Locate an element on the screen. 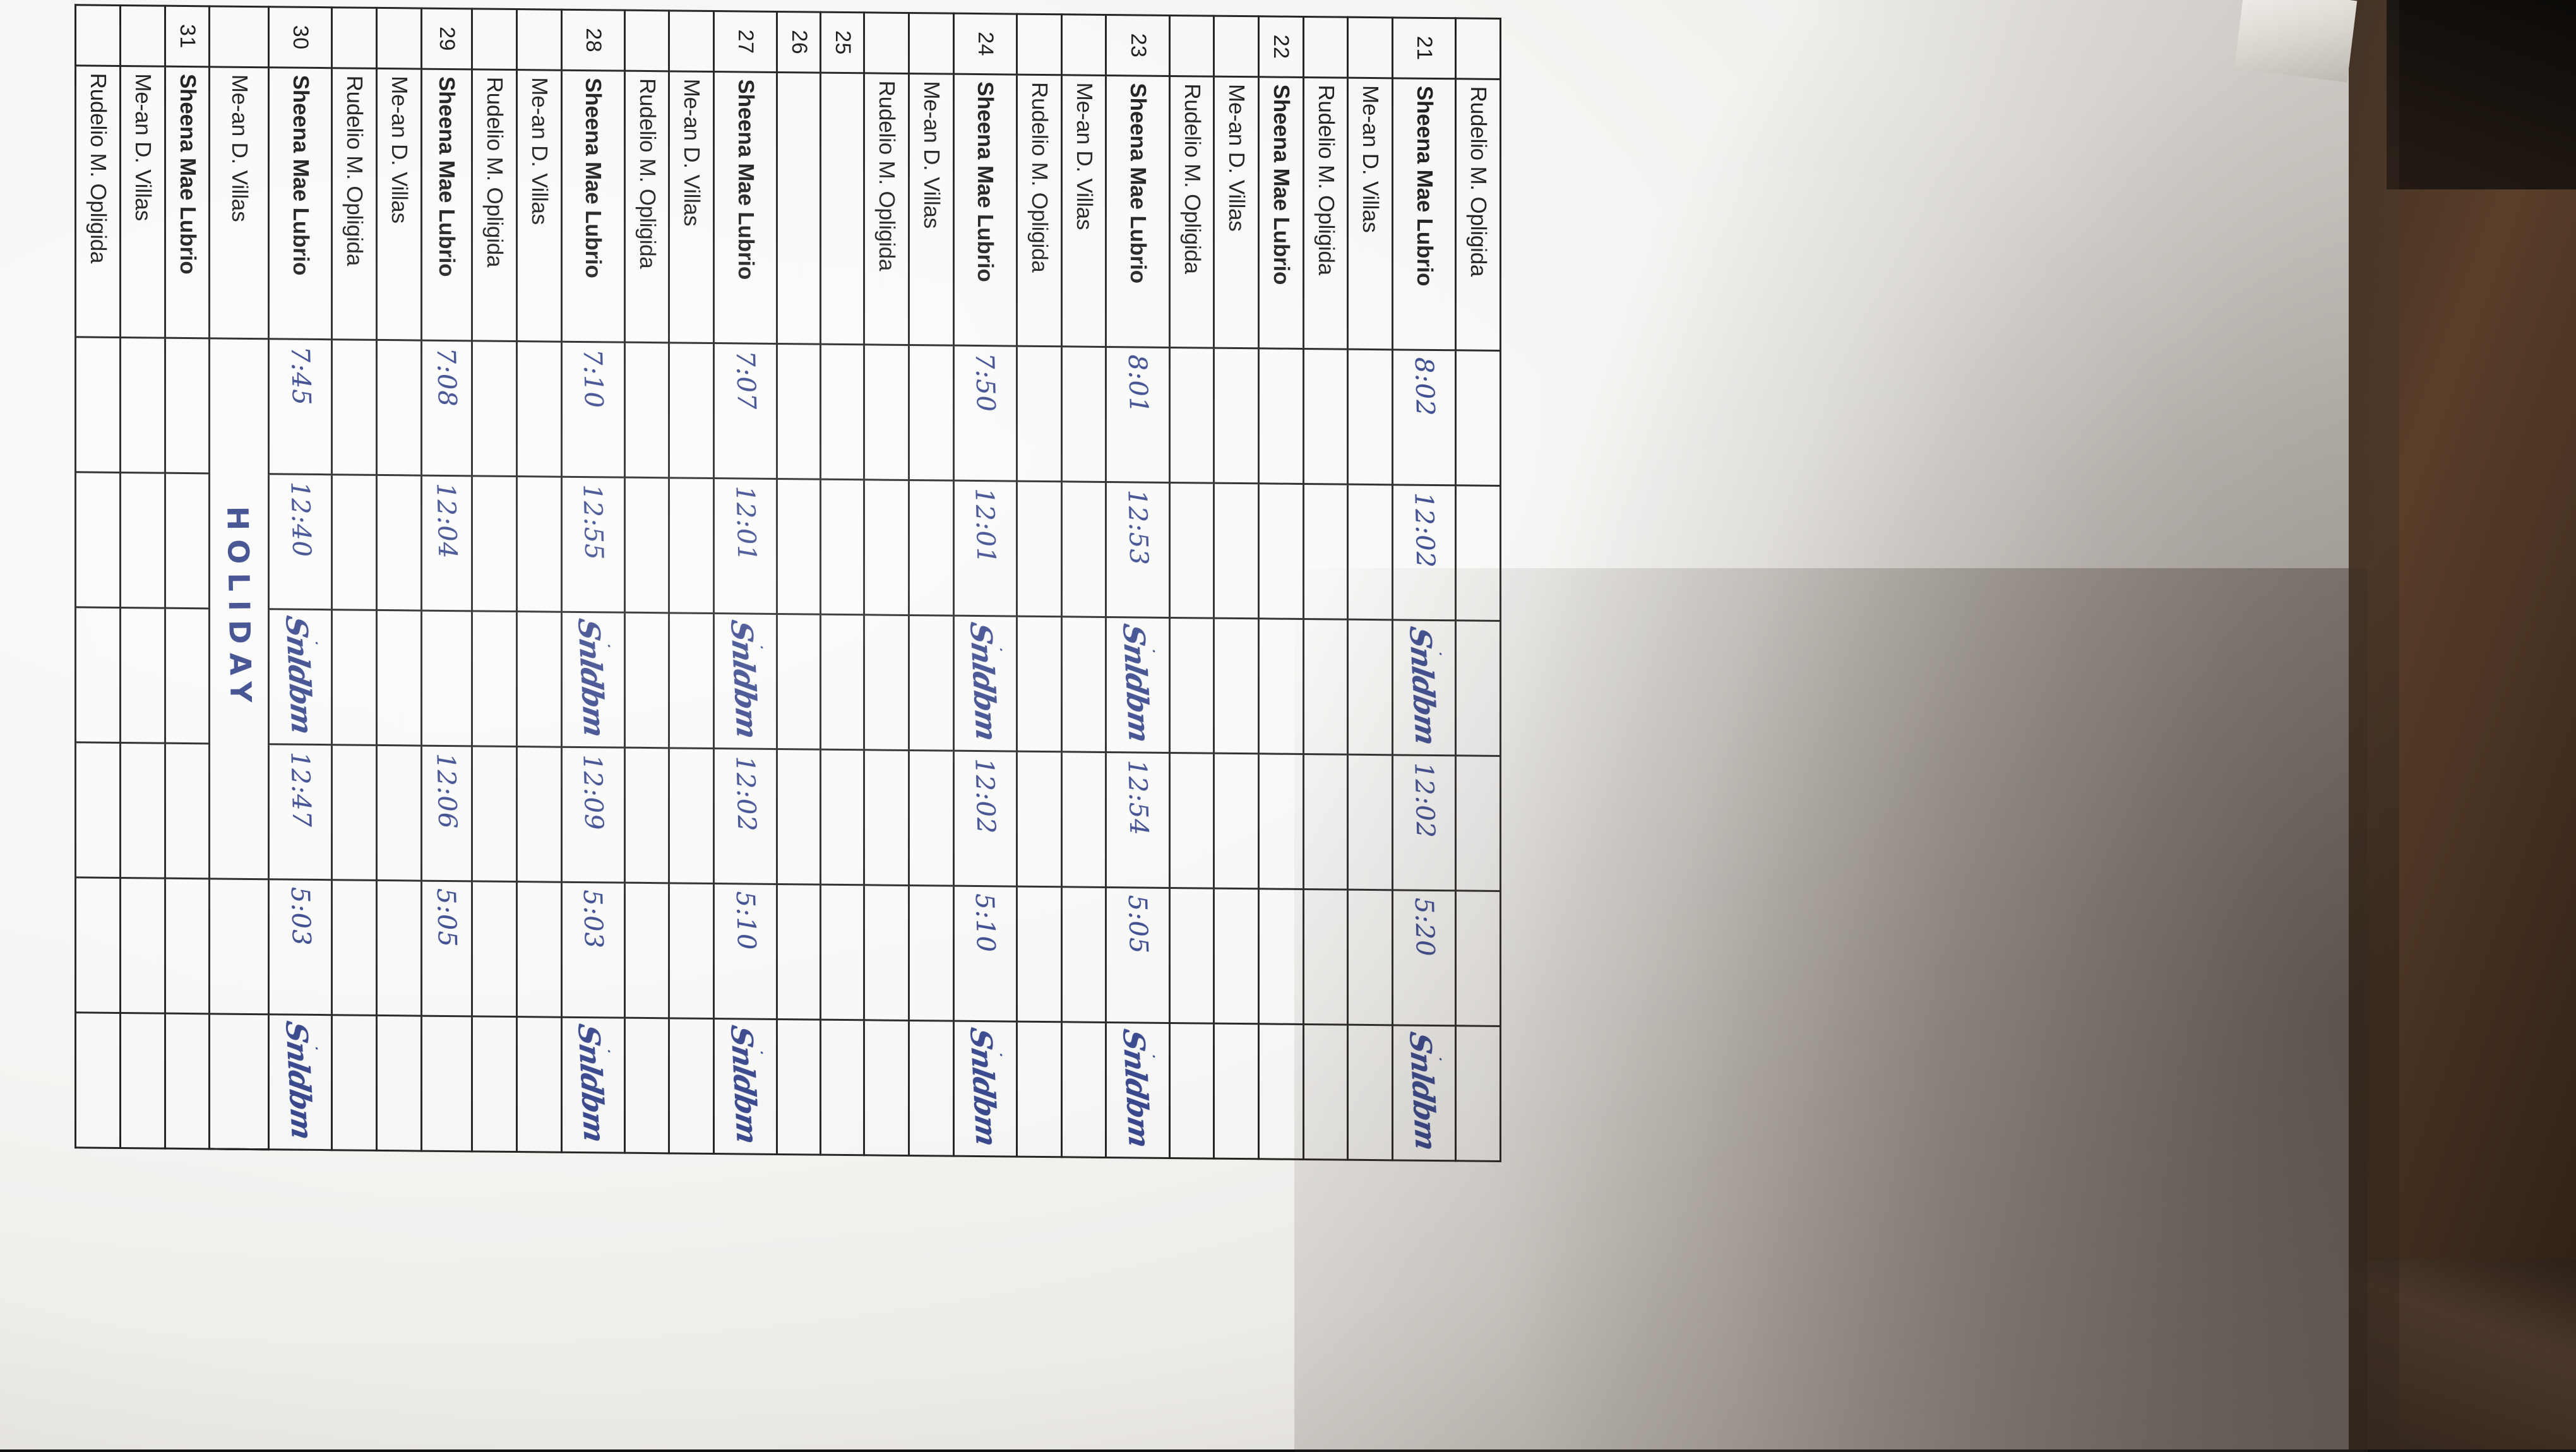 This screenshot has height=1452, width=2576. handwritten-time: 12:01 is located at coordinates (985, 525).